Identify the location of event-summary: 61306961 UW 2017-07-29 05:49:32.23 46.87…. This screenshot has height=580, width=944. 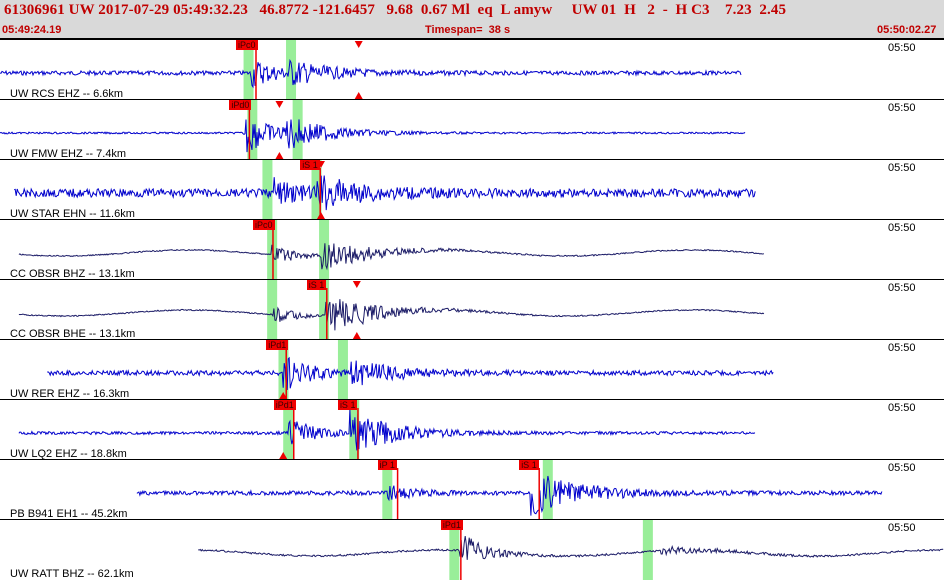
(395, 10).